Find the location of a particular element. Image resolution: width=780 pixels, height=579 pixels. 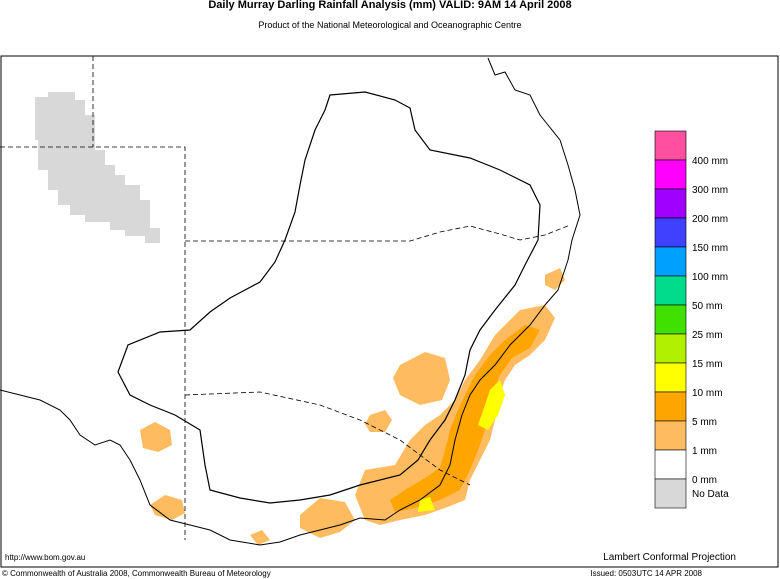

legend-label: 25 mm is located at coordinates (707, 335).